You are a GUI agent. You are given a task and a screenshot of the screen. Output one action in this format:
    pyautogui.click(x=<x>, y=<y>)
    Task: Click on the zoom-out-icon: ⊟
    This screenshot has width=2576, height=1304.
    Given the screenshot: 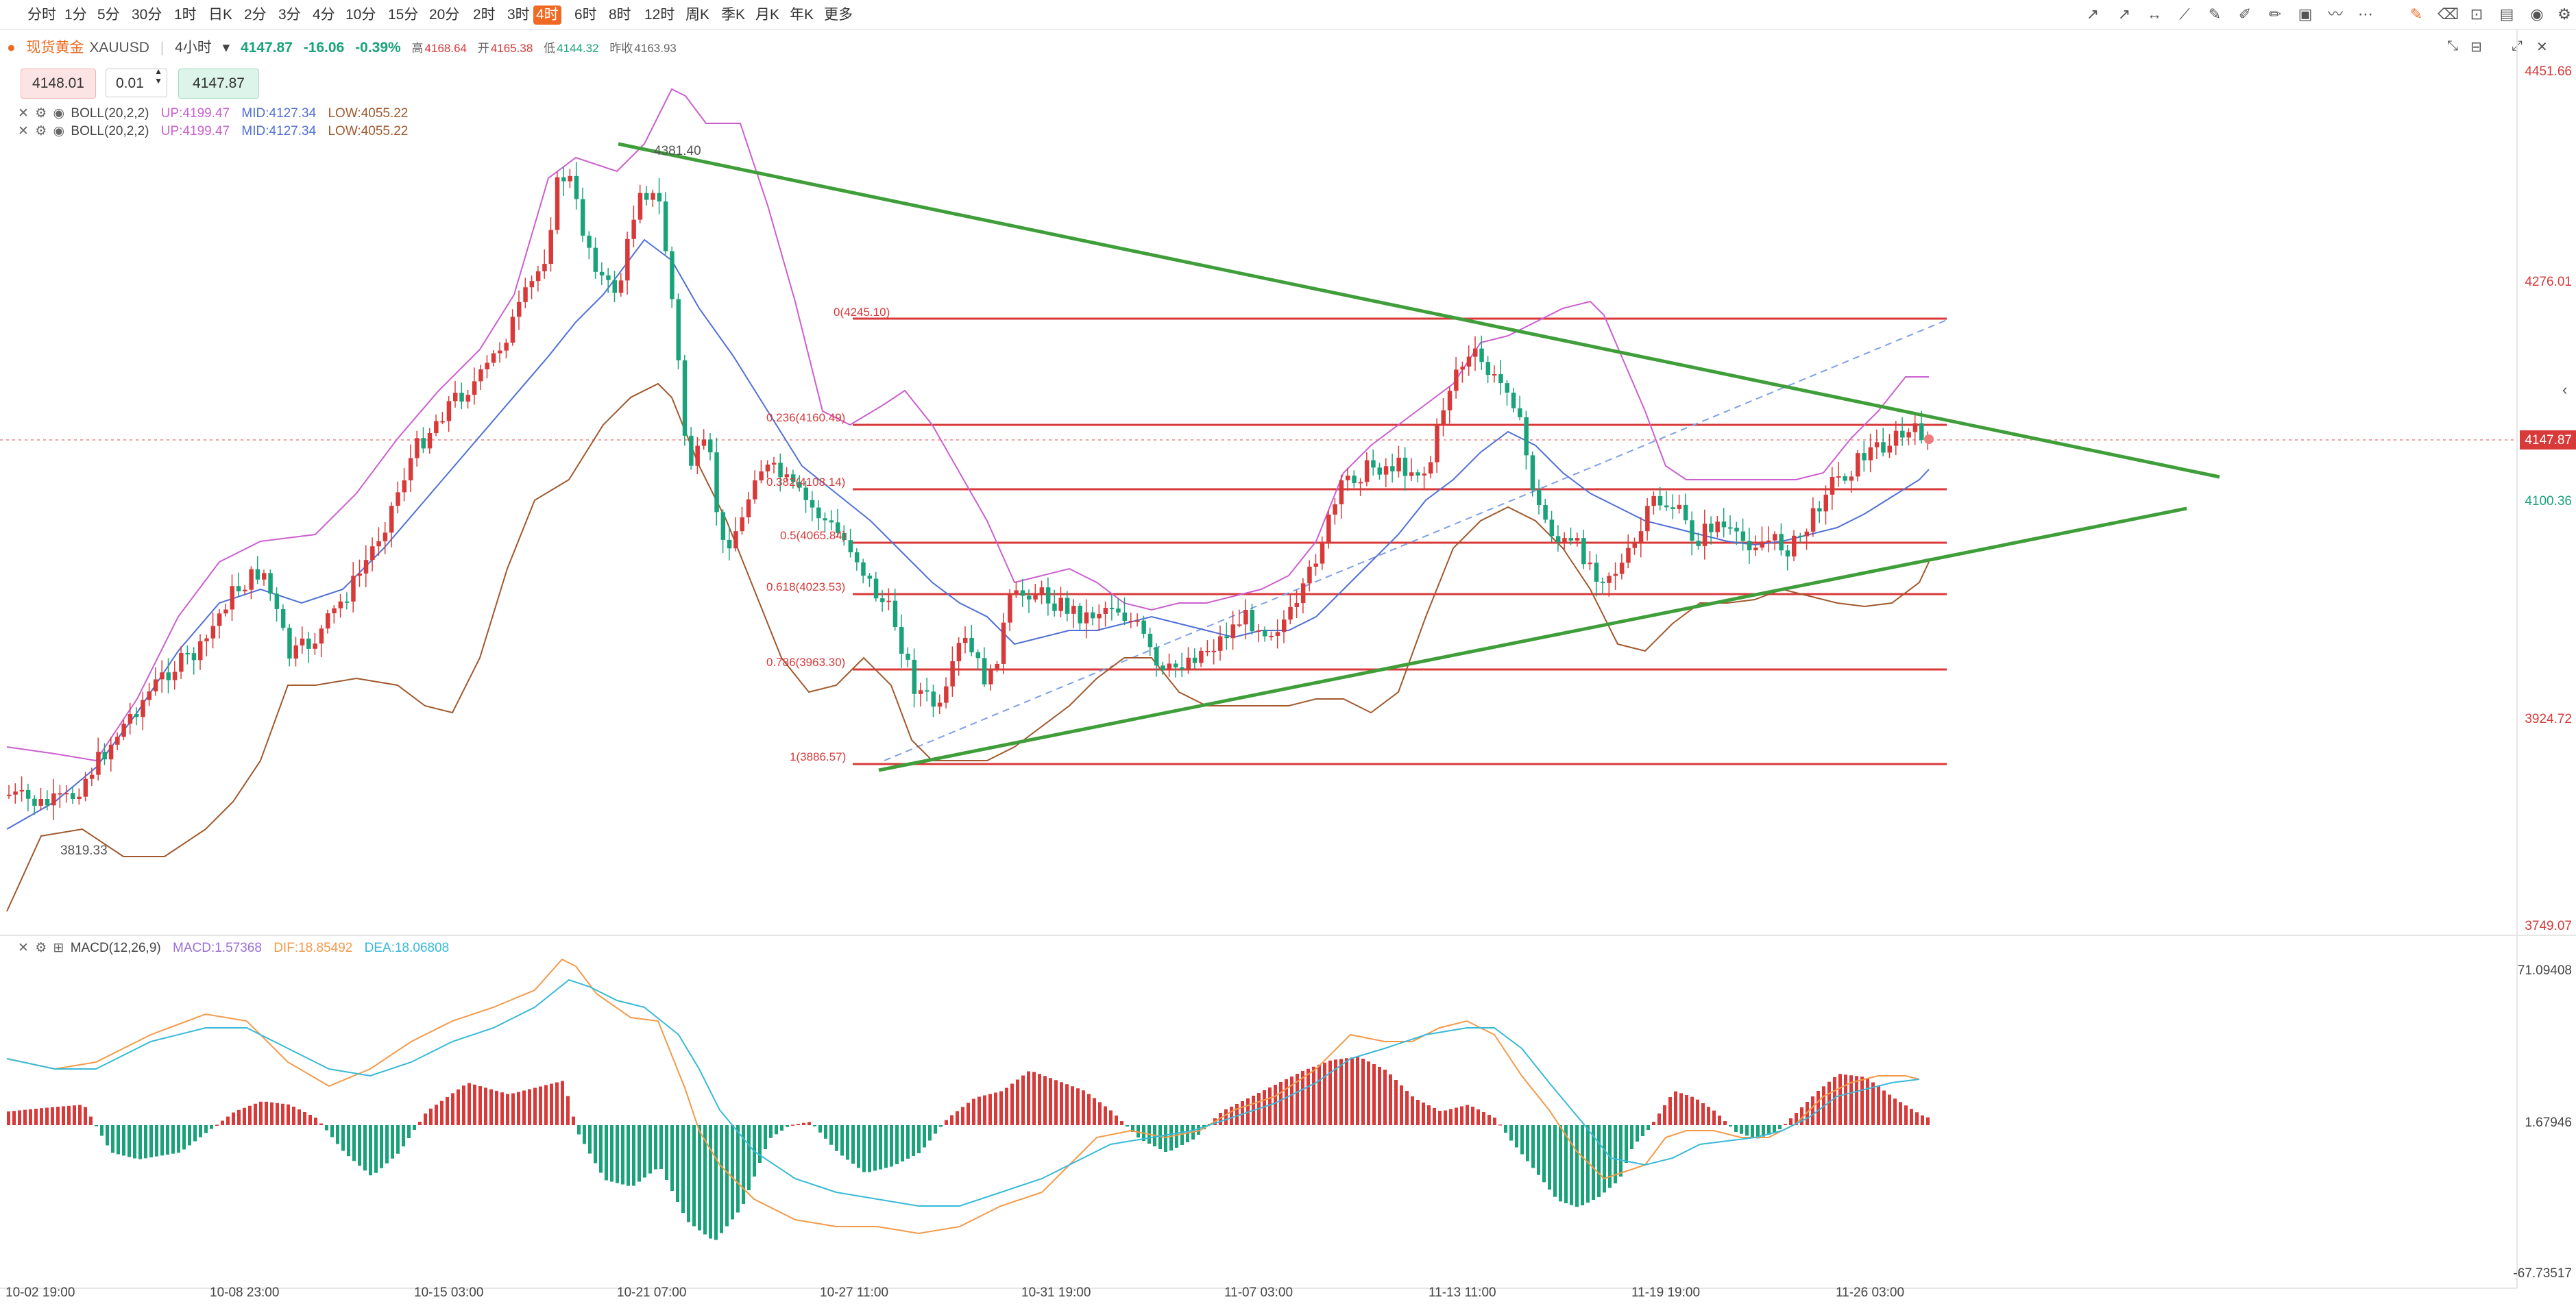 What is the action you would take?
    pyautogui.click(x=2476, y=47)
    